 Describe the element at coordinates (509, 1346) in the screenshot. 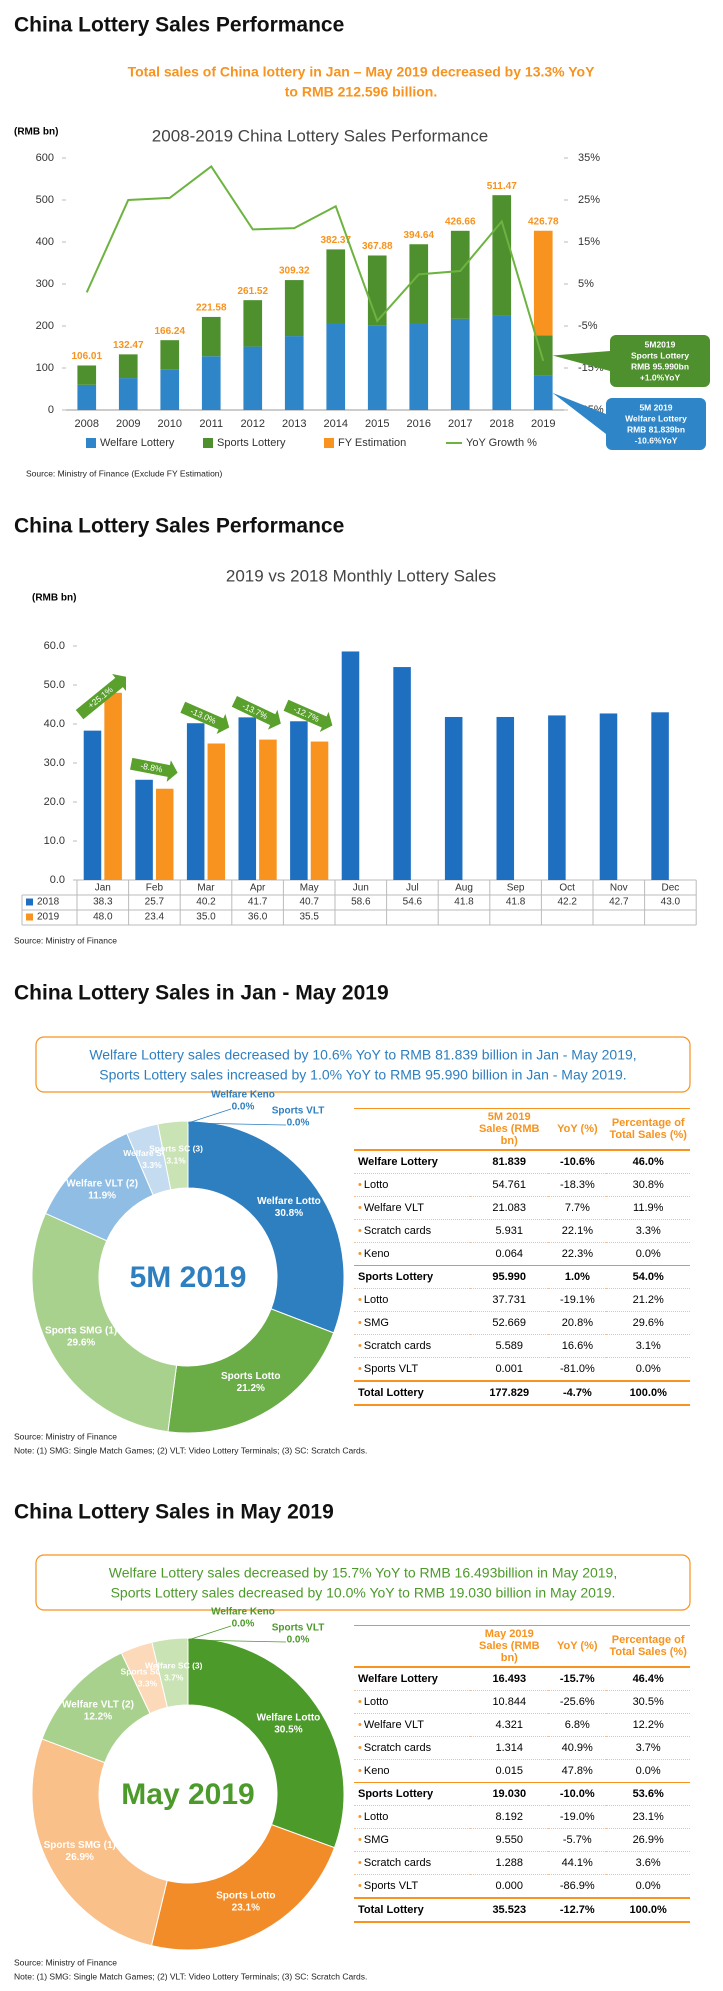

I see `cell: 5.589` at that location.